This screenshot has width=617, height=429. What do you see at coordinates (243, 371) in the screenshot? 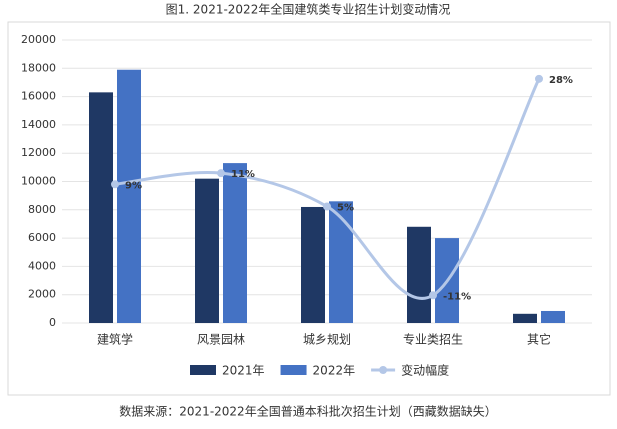
I see `legend-label: 2021年` at bounding box center [243, 371].